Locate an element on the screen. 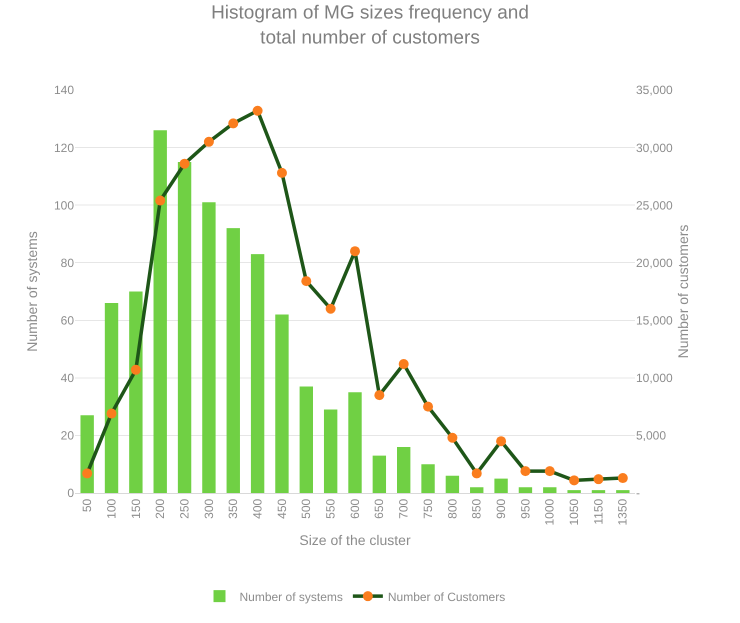  x-tick-label: 600 is located at coordinates (355, 508).